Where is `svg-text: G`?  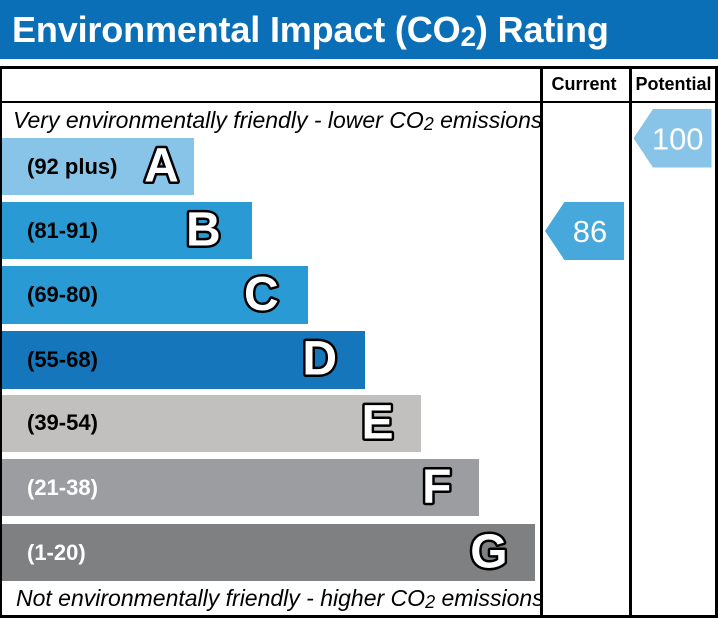 svg-text: G is located at coordinates (488, 551).